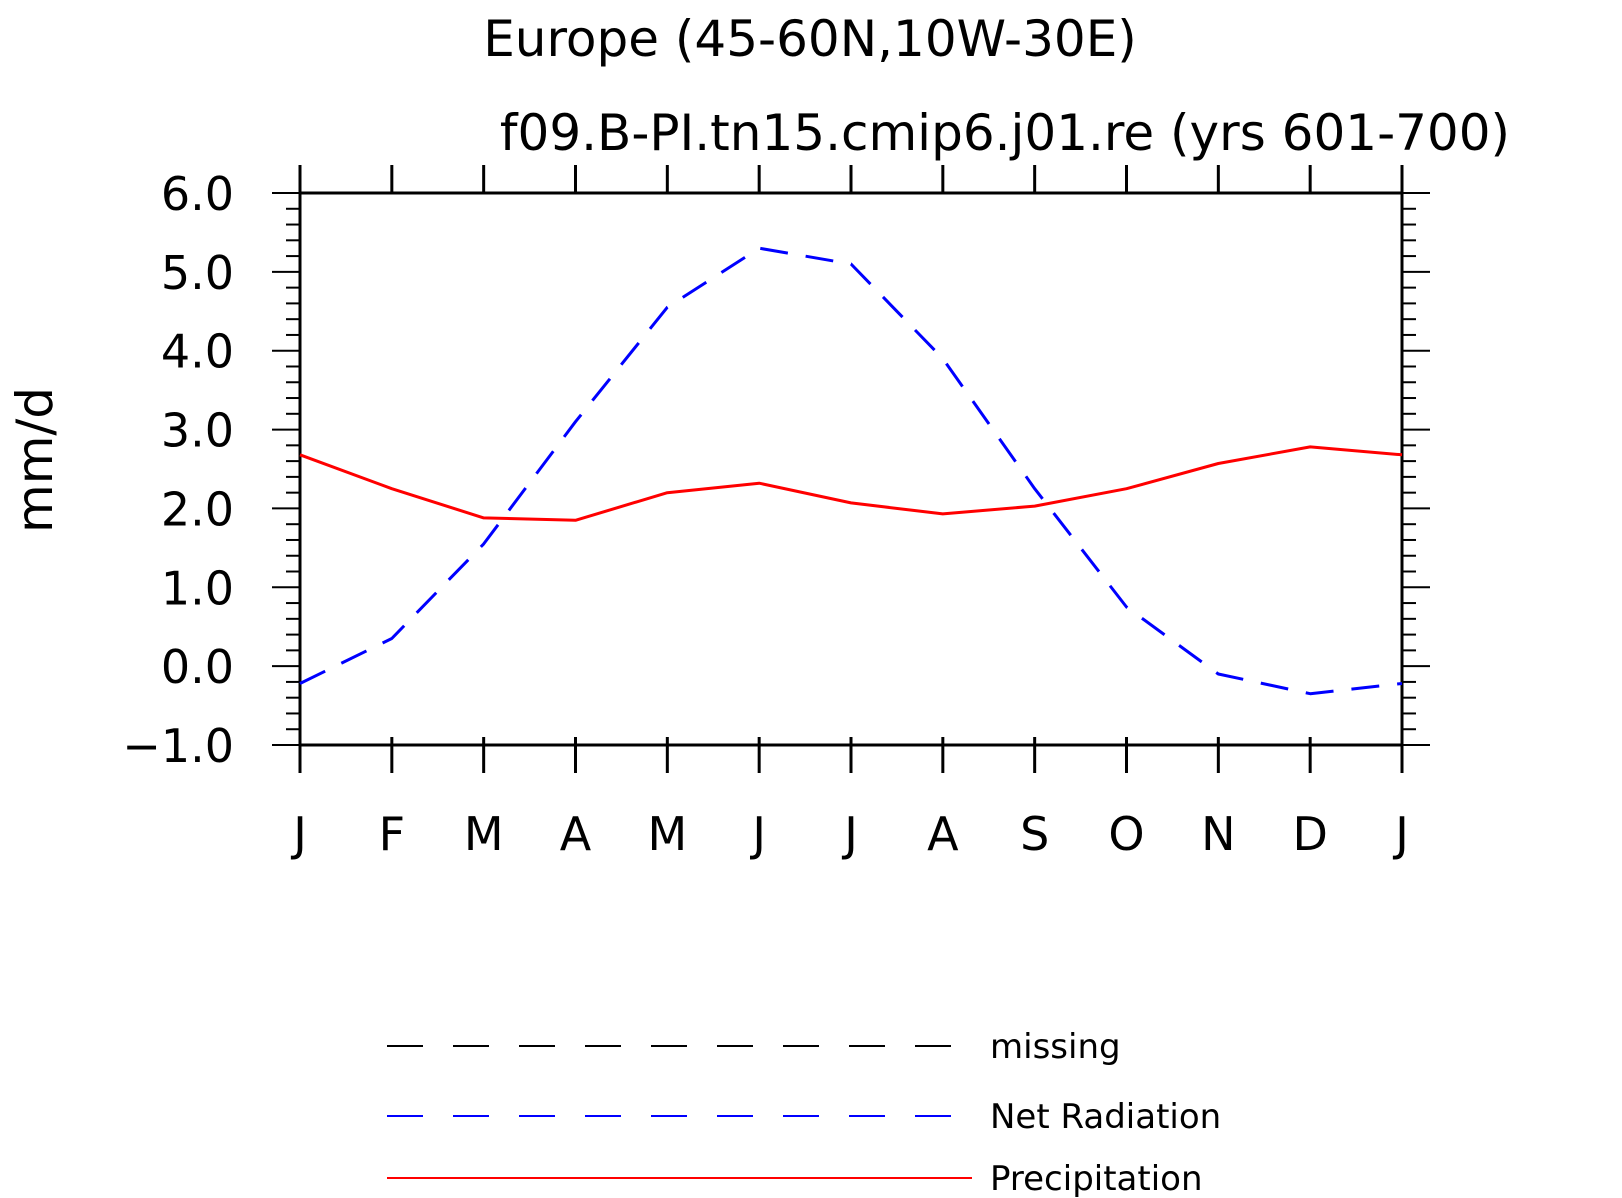  What do you see at coordinates (197, 431) in the screenshot?
I see `y-tick-label: 3.0` at bounding box center [197, 431].